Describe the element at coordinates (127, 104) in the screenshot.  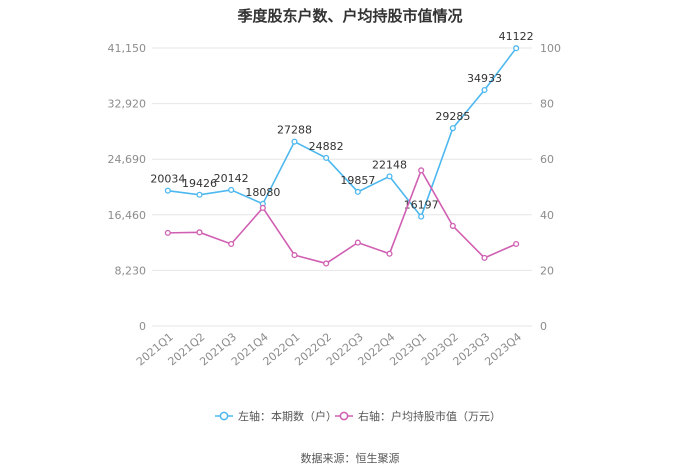
I see `left-tick-label: 32,920` at that location.